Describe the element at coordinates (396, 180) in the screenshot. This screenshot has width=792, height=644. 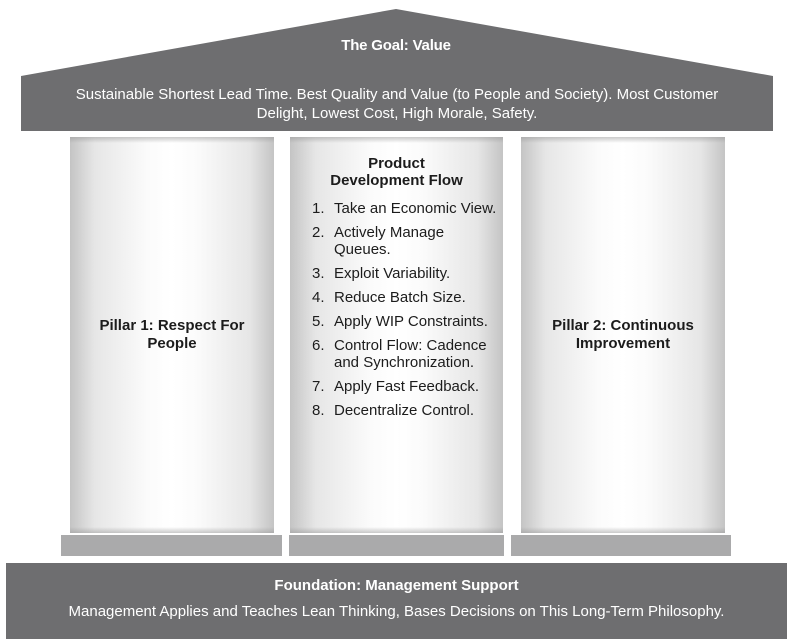
I see `flow-title-line-2: Development Flow` at that location.